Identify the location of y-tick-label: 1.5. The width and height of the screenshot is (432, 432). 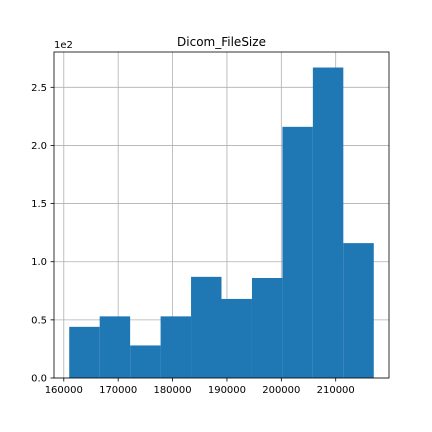
(39, 204).